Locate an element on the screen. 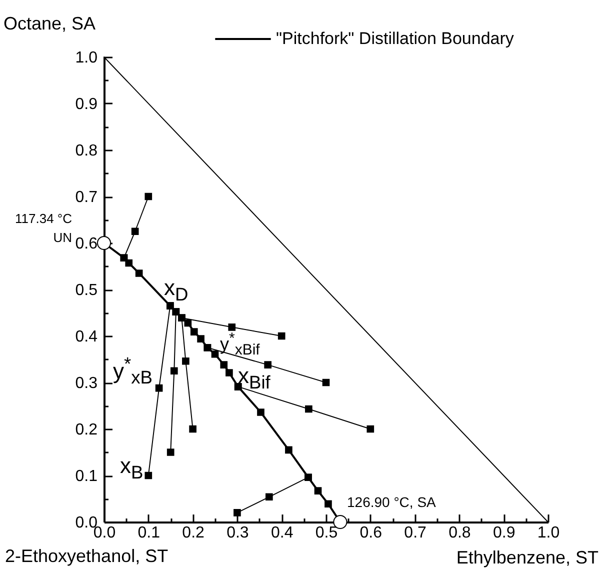  x-tick-label: 0.3 is located at coordinates (237, 533).